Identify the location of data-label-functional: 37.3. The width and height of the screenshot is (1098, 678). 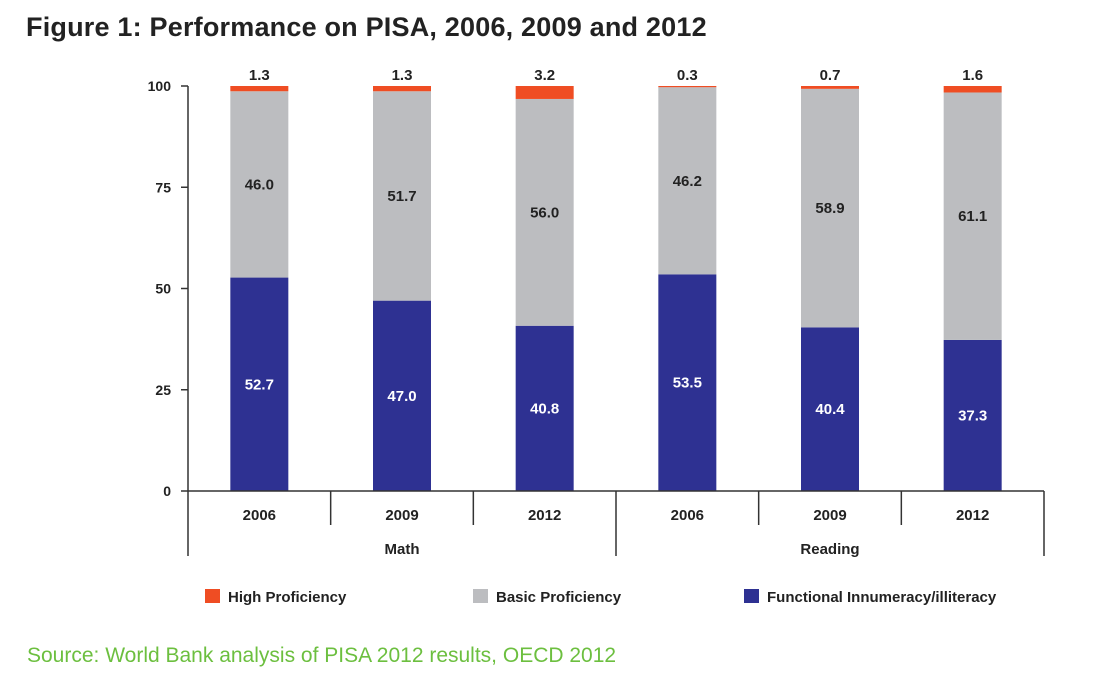
(972, 415).